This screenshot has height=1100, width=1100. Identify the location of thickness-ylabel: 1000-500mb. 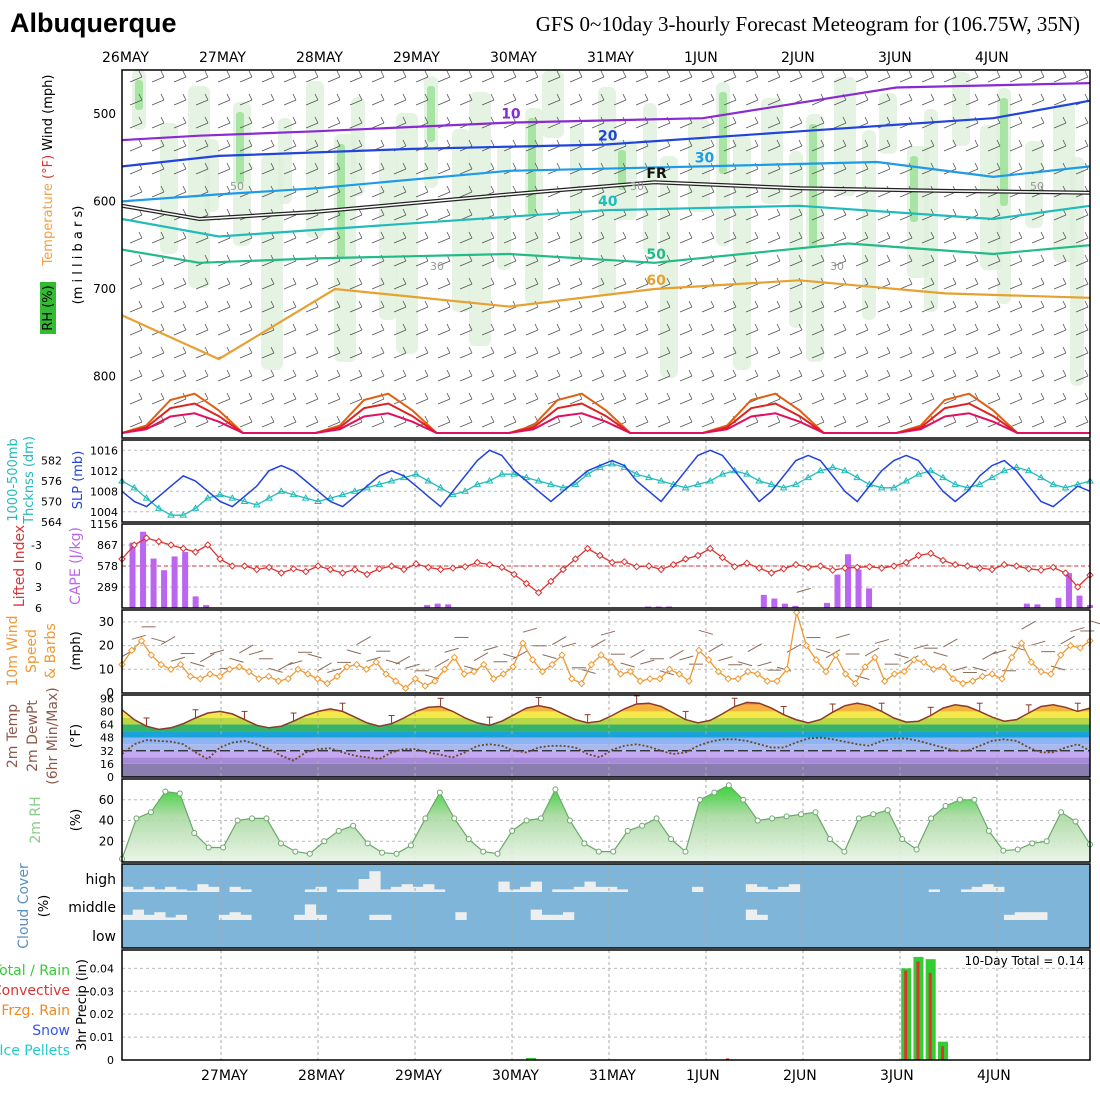
(13, 480).